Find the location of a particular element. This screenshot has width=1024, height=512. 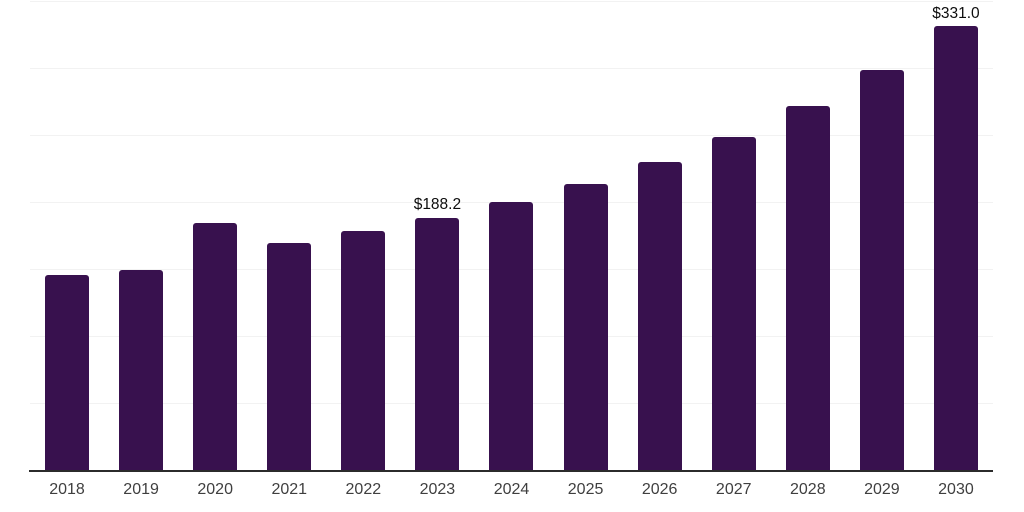

x-tick-label: 2020 is located at coordinates (215, 489).